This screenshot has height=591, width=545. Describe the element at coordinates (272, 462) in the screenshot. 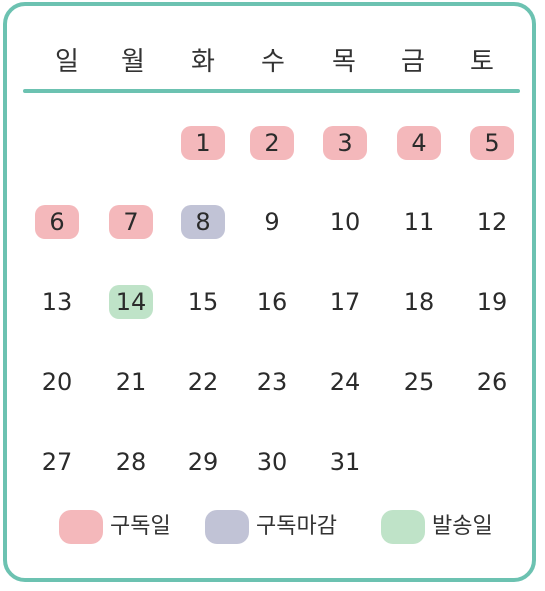

I see `day-cell: 30` at that location.